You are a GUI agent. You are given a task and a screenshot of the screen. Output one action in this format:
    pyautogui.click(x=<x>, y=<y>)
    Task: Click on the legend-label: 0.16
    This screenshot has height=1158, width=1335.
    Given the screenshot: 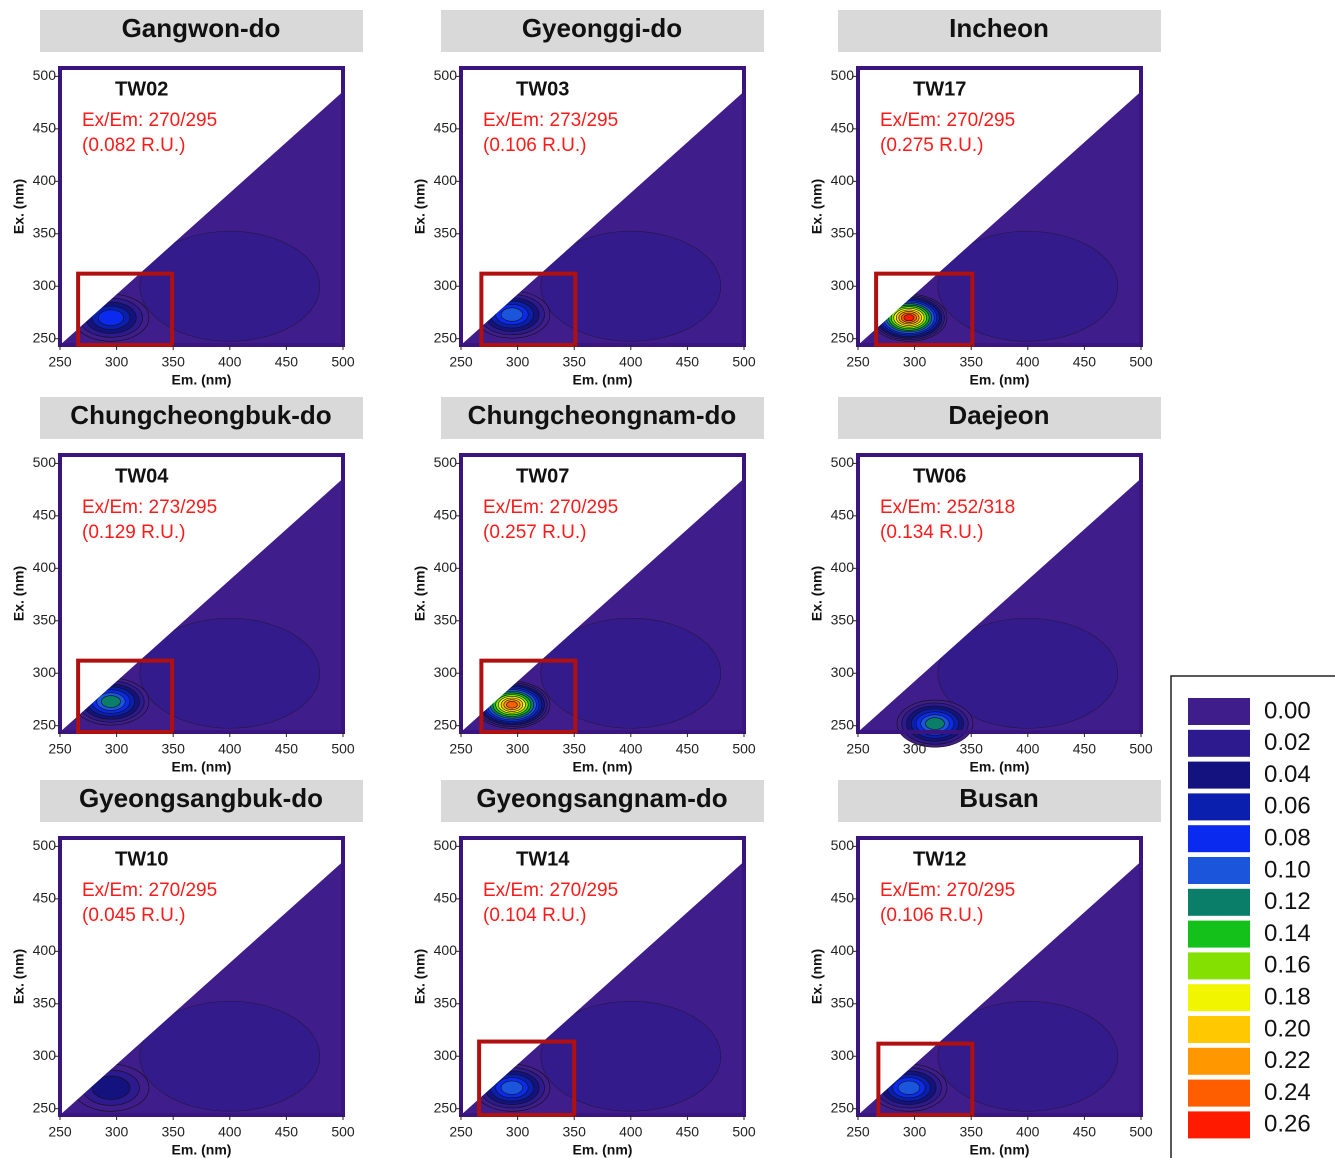 What is the action you would take?
    pyautogui.click(x=1287, y=965)
    